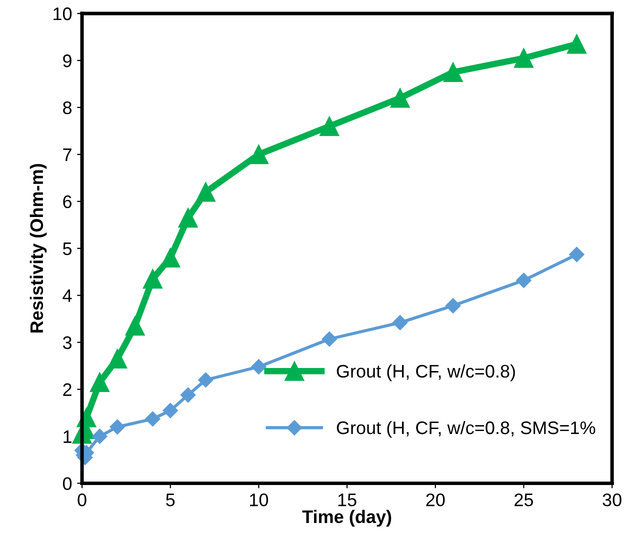 The height and width of the screenshot is (540, 631). I want to click on y-tick-label: 8, so click(67, 107).